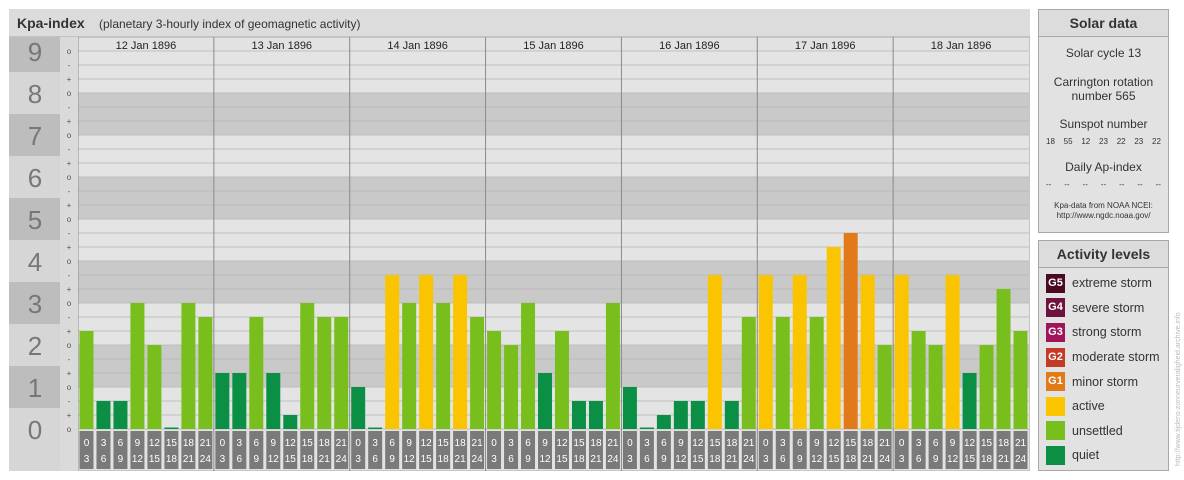 This screenshot has height=480, width=1184. I want to click on x-label-start: 3, so click(240, 443).